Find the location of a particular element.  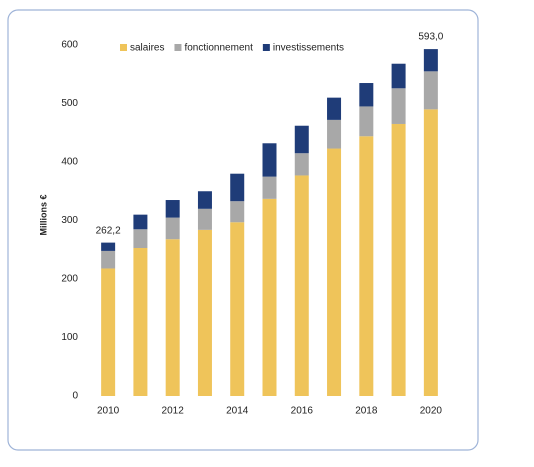

x-tick-label: 2018 is located at coordinates (366, 411).